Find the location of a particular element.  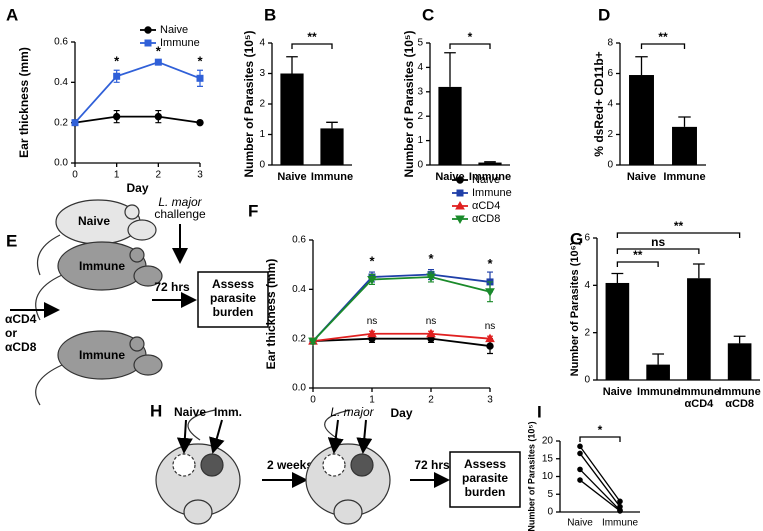

panel-letter: C is located at coordinates (428, 14).